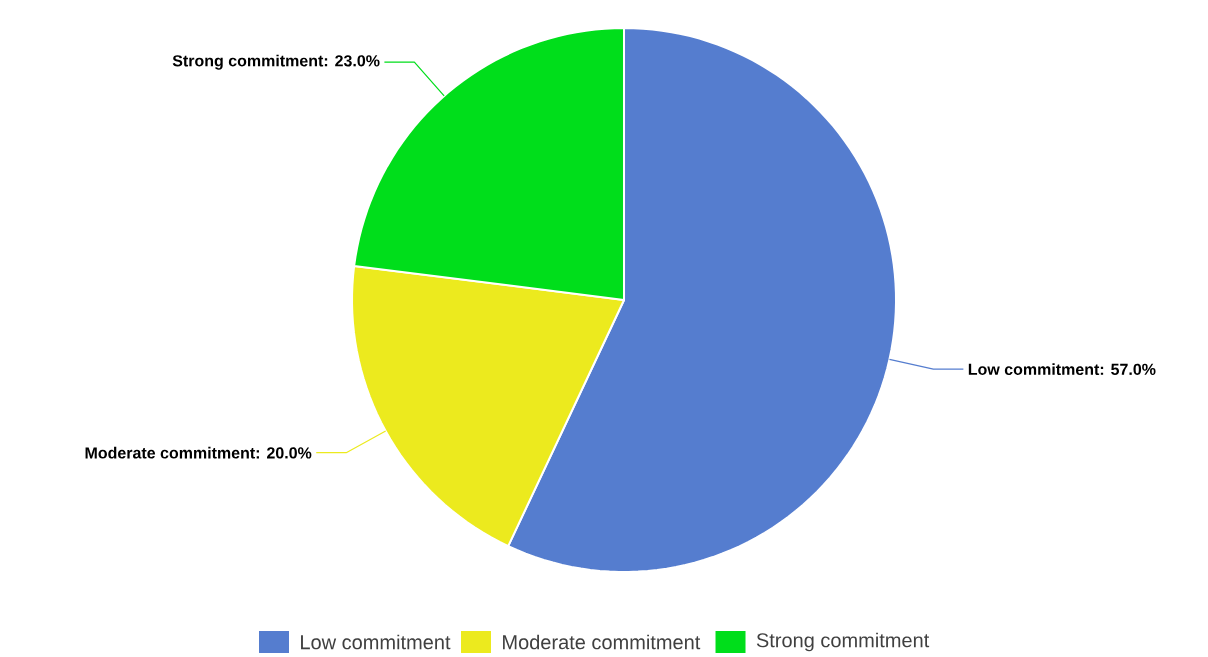 The width and height of the screenshot is (1208, 657). Describe the element at coordinates (376, 642) in the screenshot. I see `legend-label: Low commitment` at that location.